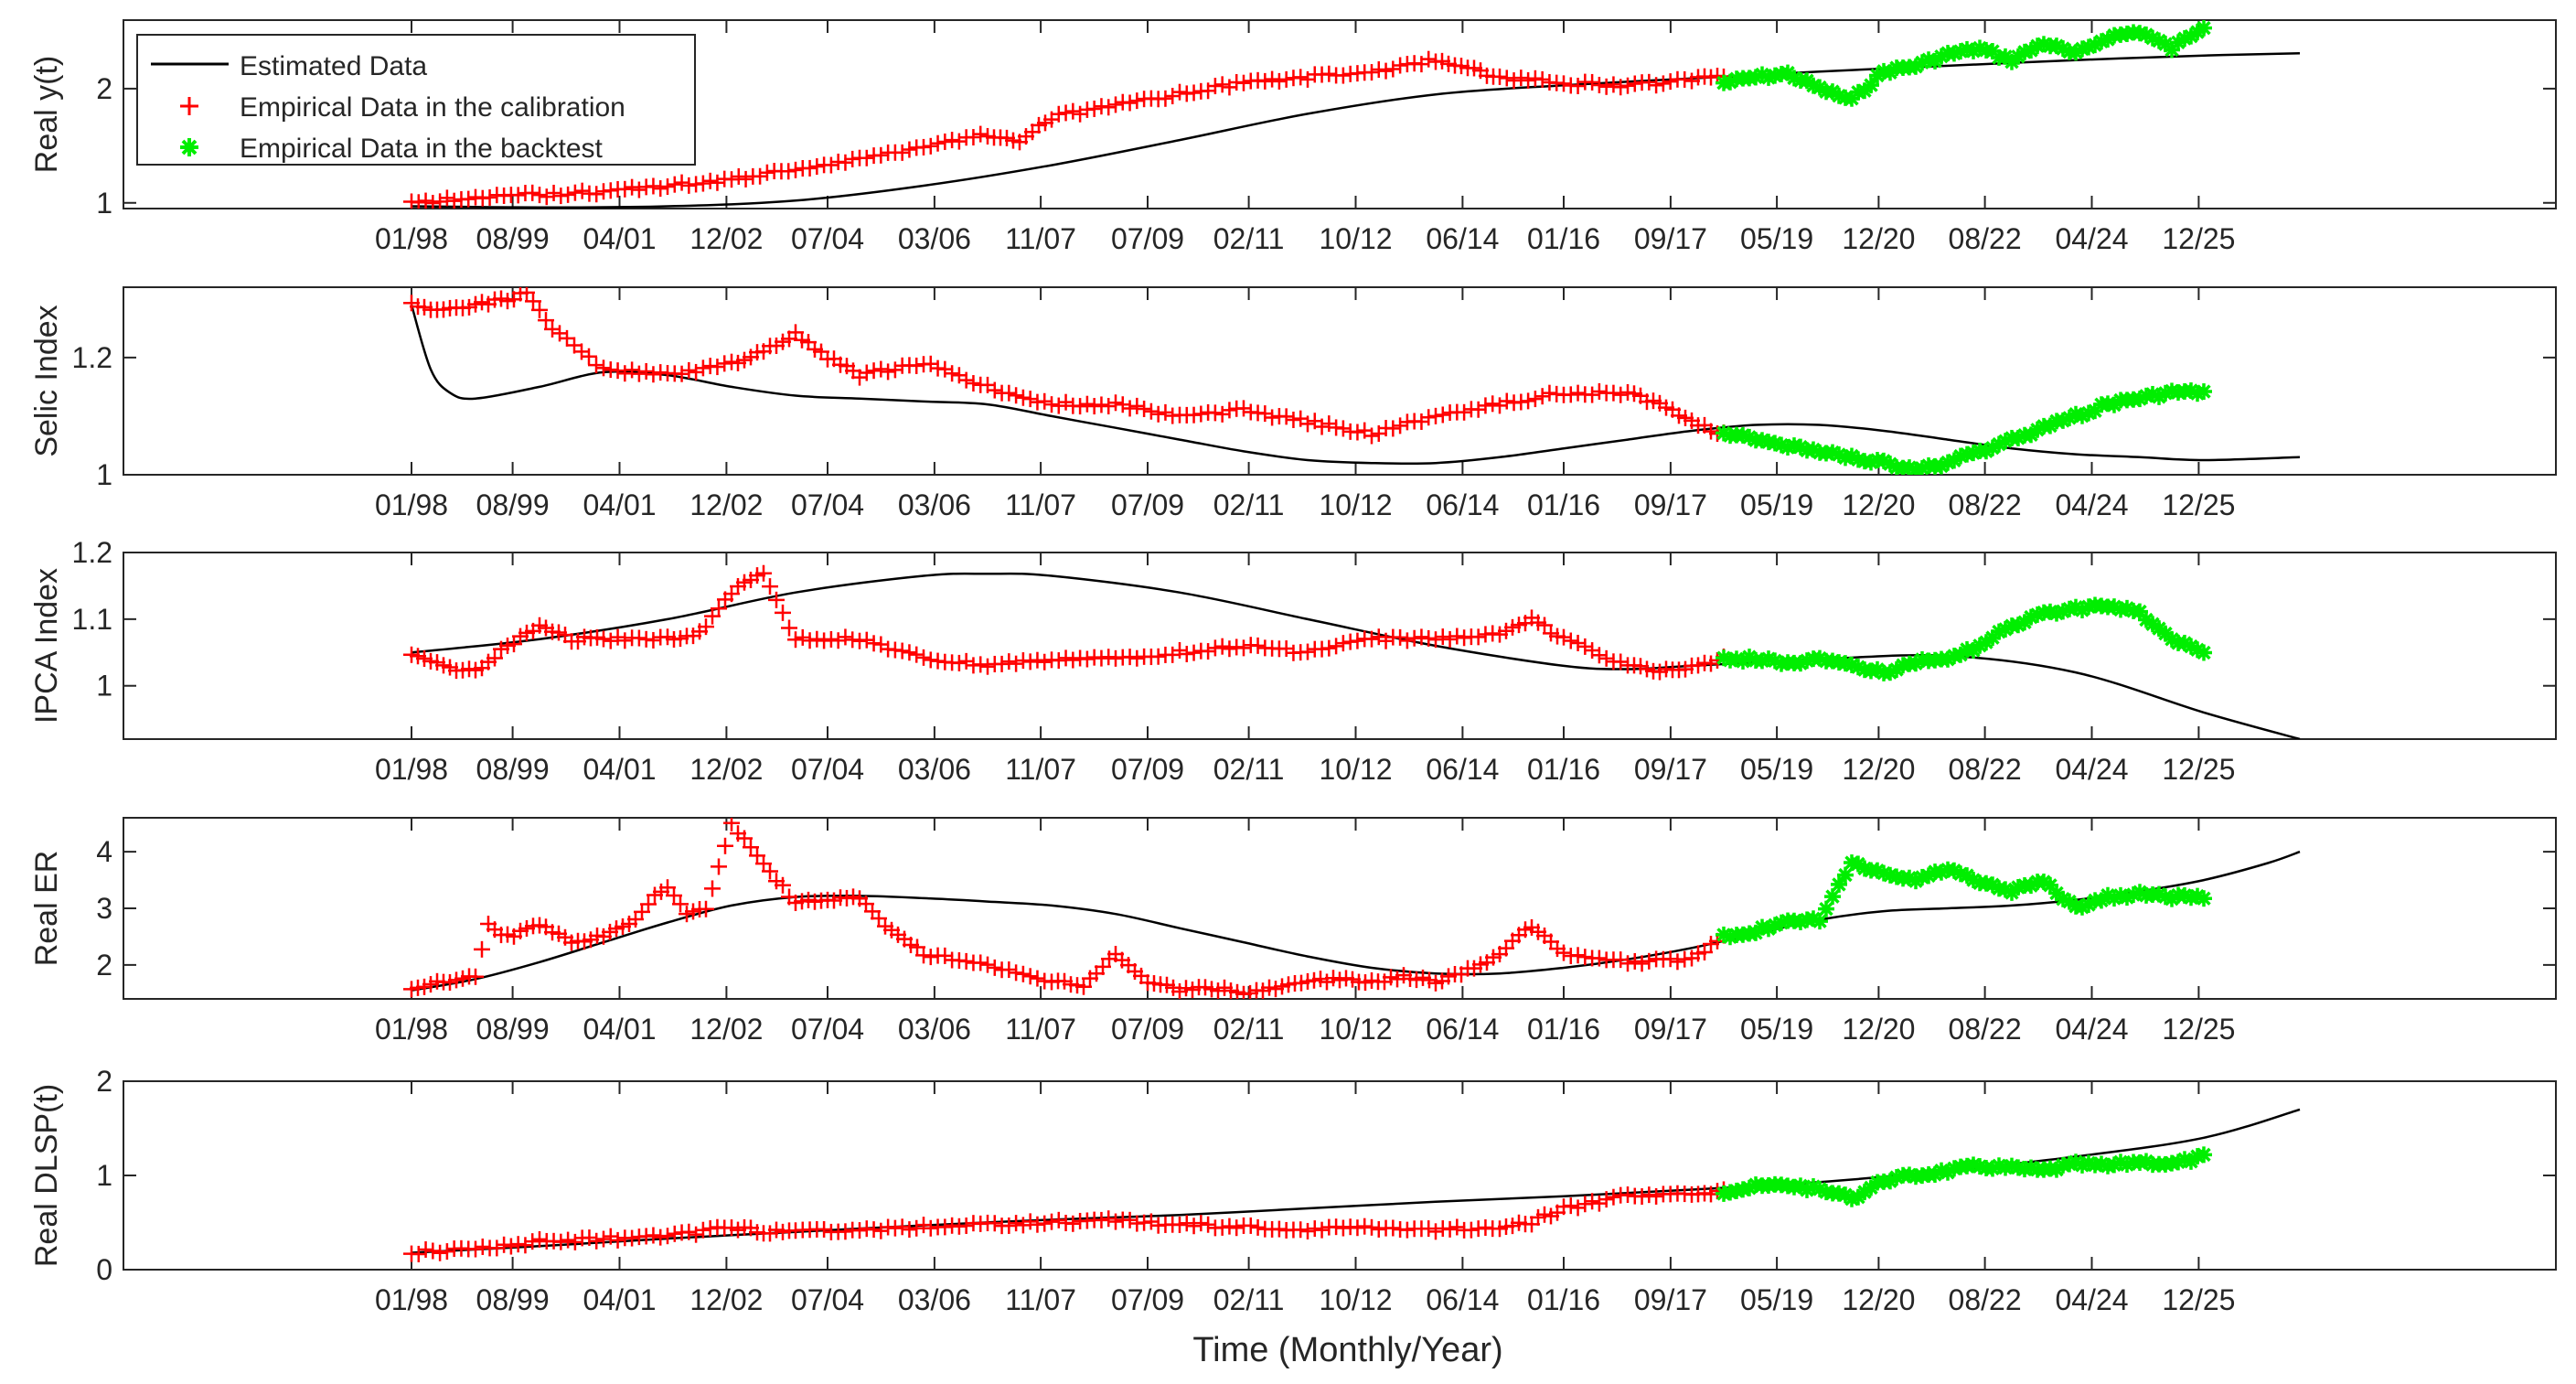 The image size is (2576, 1384). Describe the element at coordinates (1067, 129) in the screenshot. I see `series-markers-calibration` at that location.